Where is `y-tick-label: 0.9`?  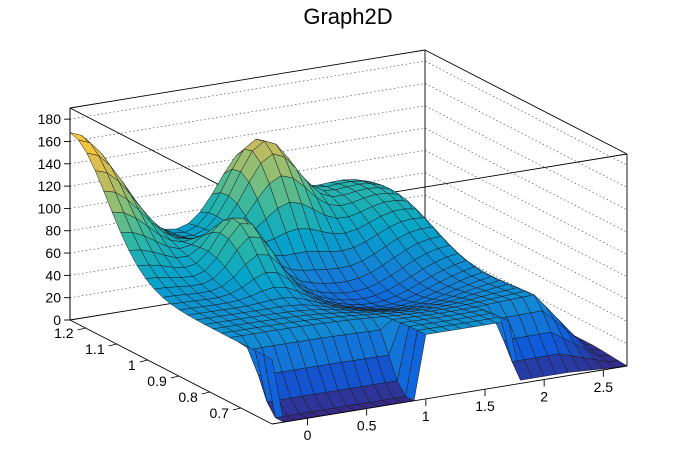
y-tick-label: 0.9 is located at coordinates (157, 381).